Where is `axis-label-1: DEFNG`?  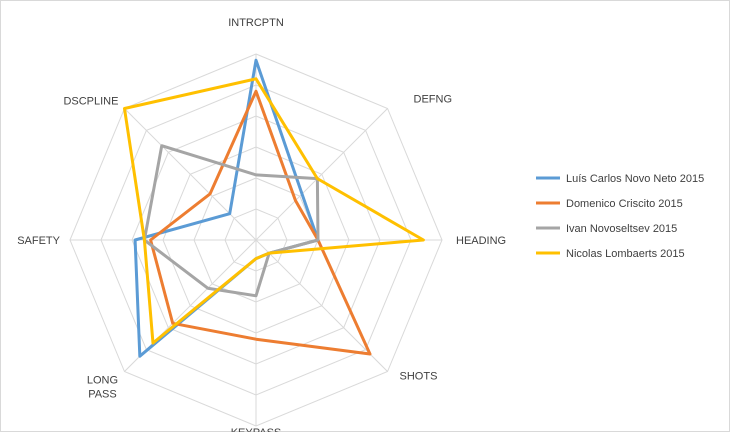 axis-label-1: DEFNG is located at coordinates (433, 99).